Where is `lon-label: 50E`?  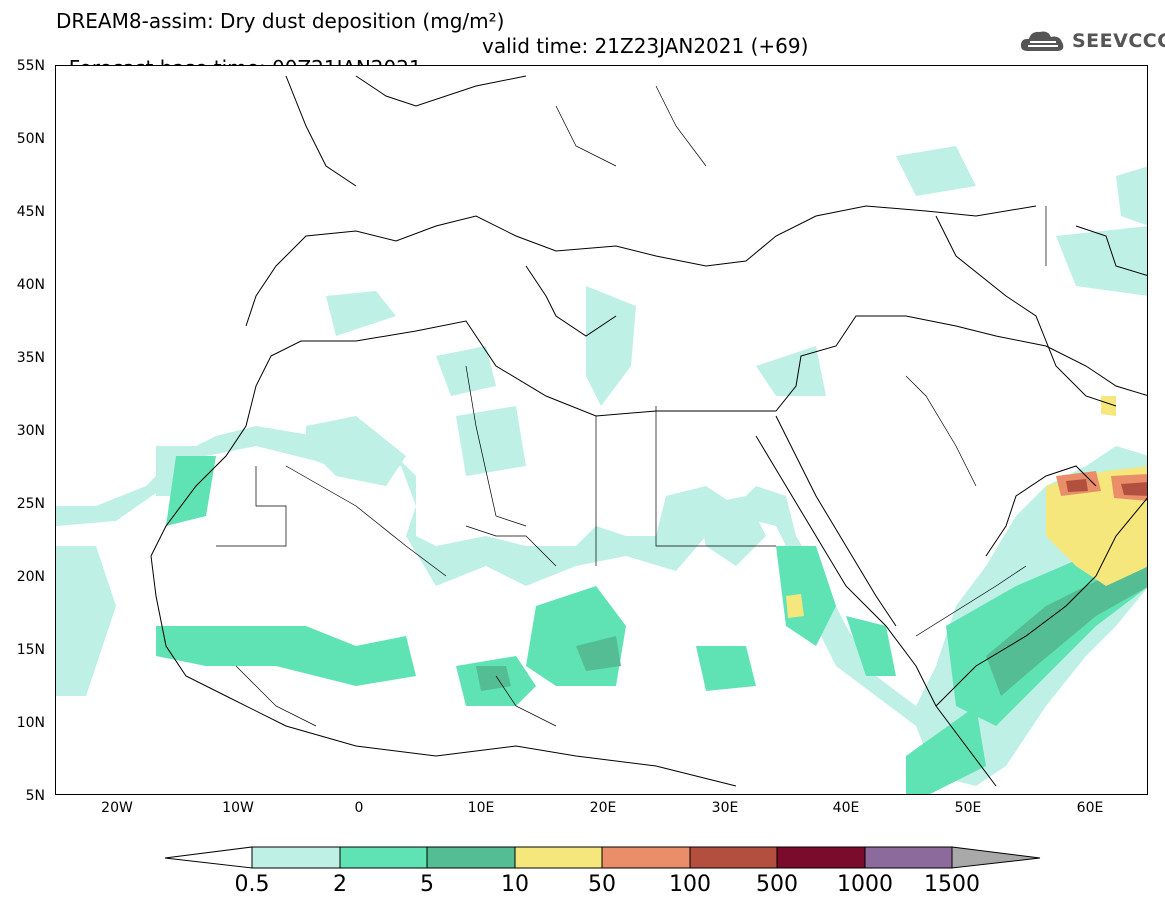 lon-label: 50E is located at coordinates (968, 808).